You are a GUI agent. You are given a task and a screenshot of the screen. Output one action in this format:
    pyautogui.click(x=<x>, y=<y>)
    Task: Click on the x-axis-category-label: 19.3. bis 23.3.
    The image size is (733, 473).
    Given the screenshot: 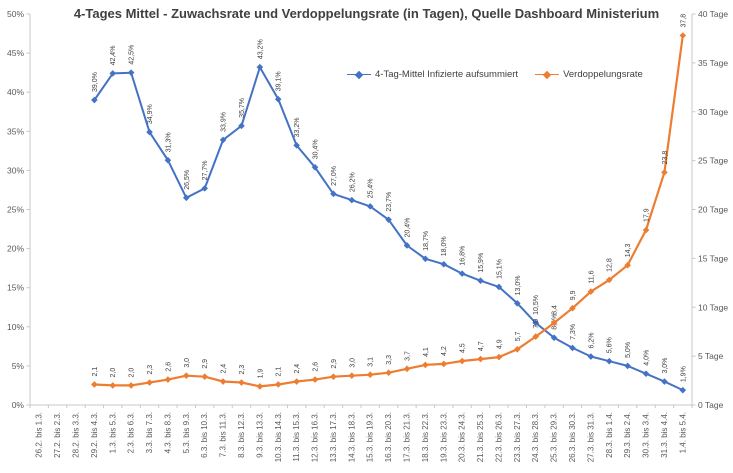 What is the action you would take?
    pyautogui.click(x=443, y=437)
    